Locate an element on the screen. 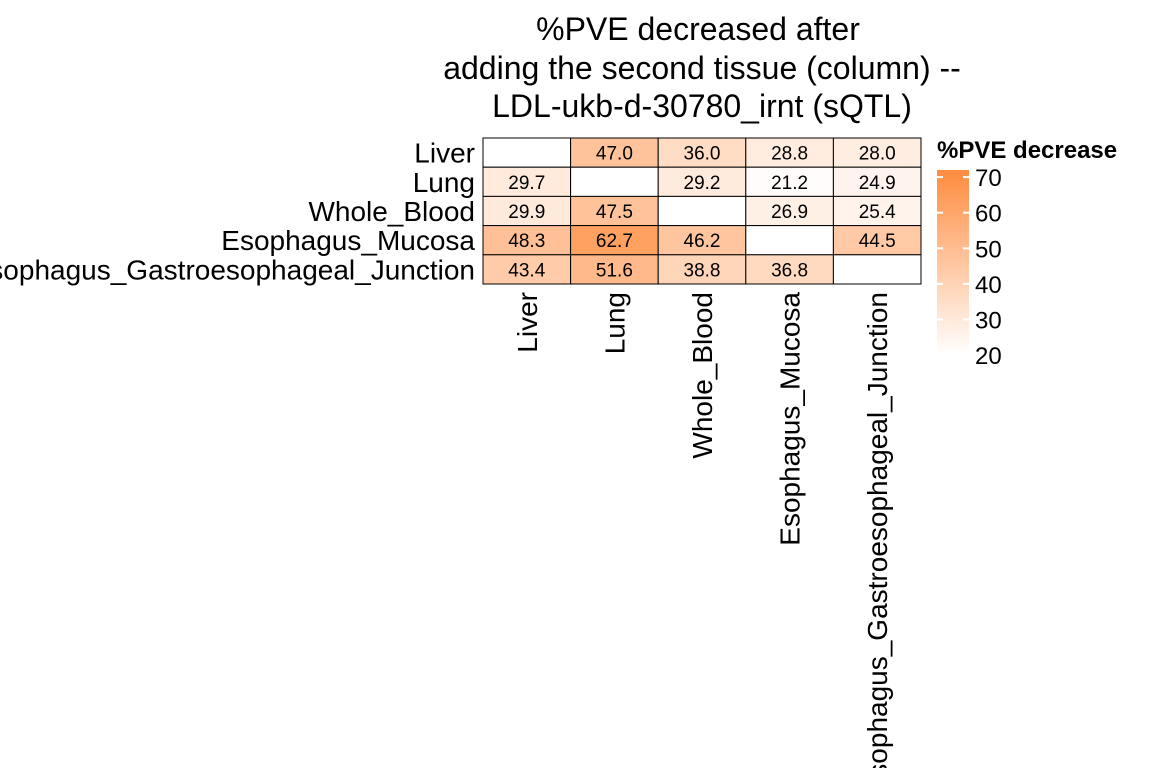 The width and height of the screenshot is (1152, 768). color-legend: %PVE decrease 70 60 50 40 30 20 is located at coordinates (1027, 253).